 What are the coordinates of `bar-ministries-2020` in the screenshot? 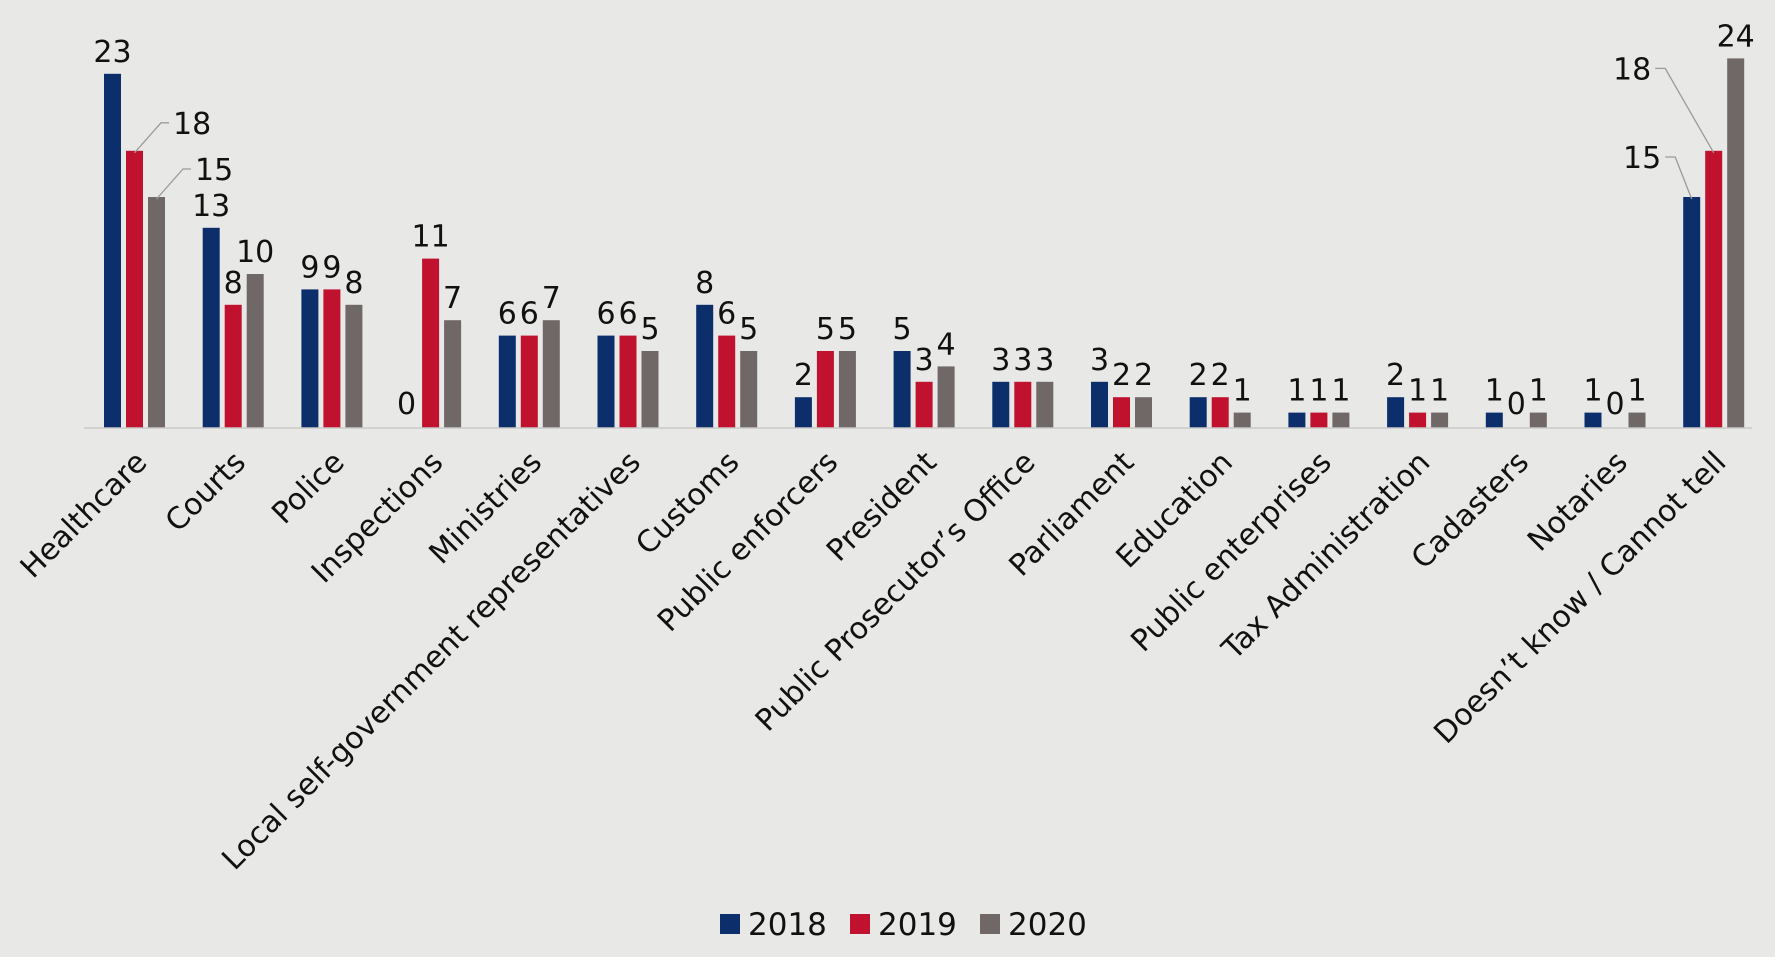 It's located at (551, 374).